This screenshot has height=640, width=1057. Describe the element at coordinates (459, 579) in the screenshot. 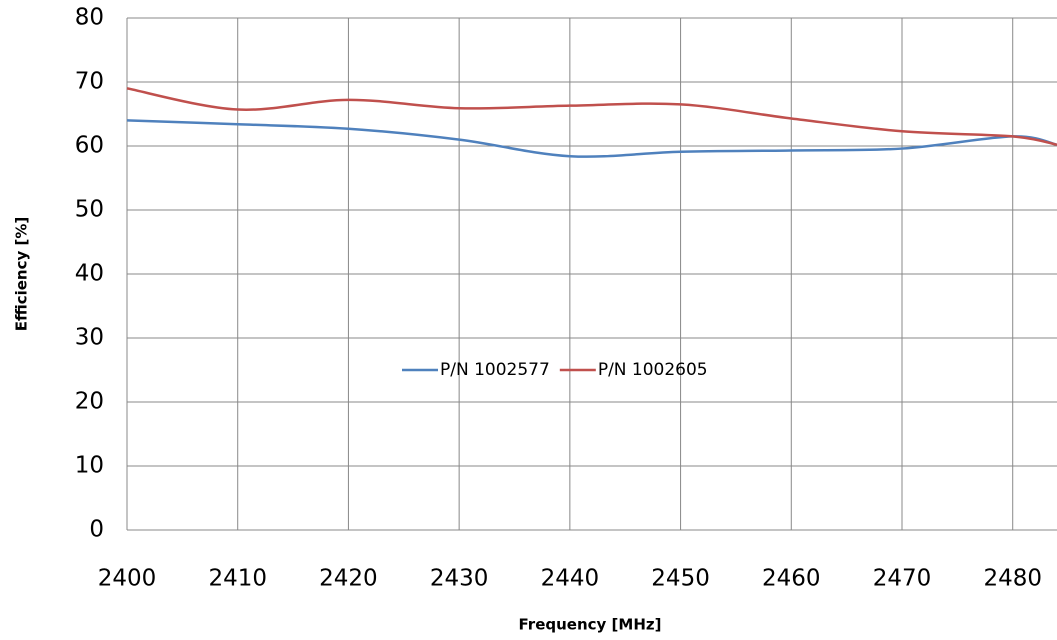

I see `x-tick-label: 2430` at that location.